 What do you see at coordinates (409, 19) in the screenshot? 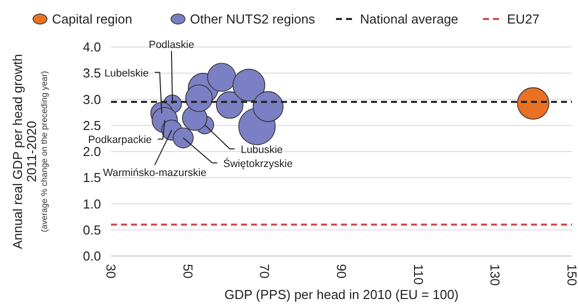
I see `legend-label: National average` at bounding box center [409, 19].